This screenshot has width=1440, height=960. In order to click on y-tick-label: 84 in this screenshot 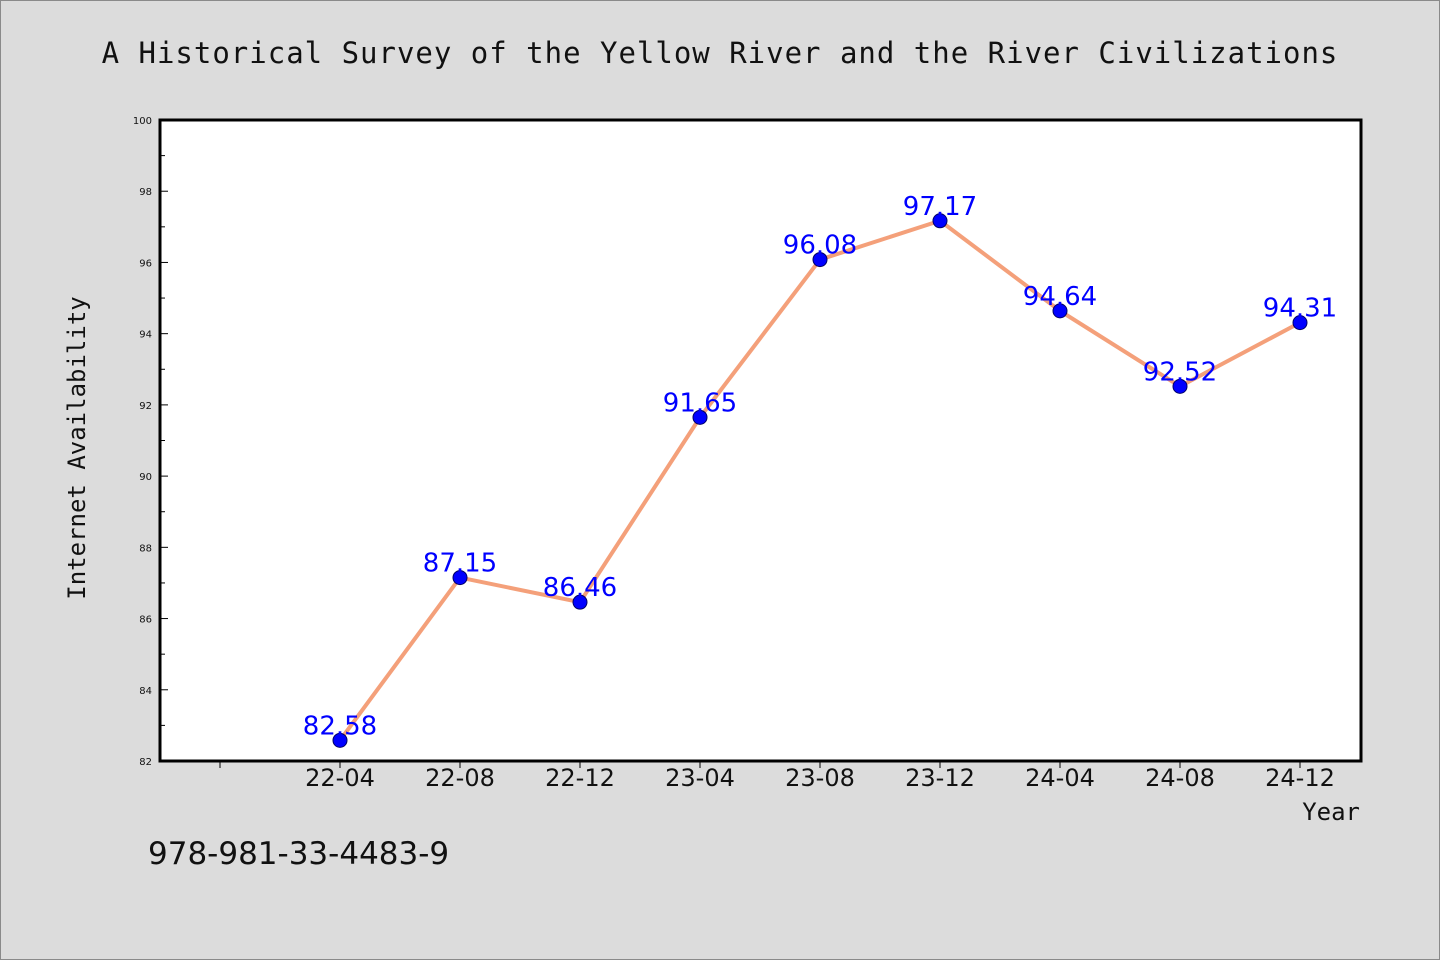, I will do `click(145, 691)`.